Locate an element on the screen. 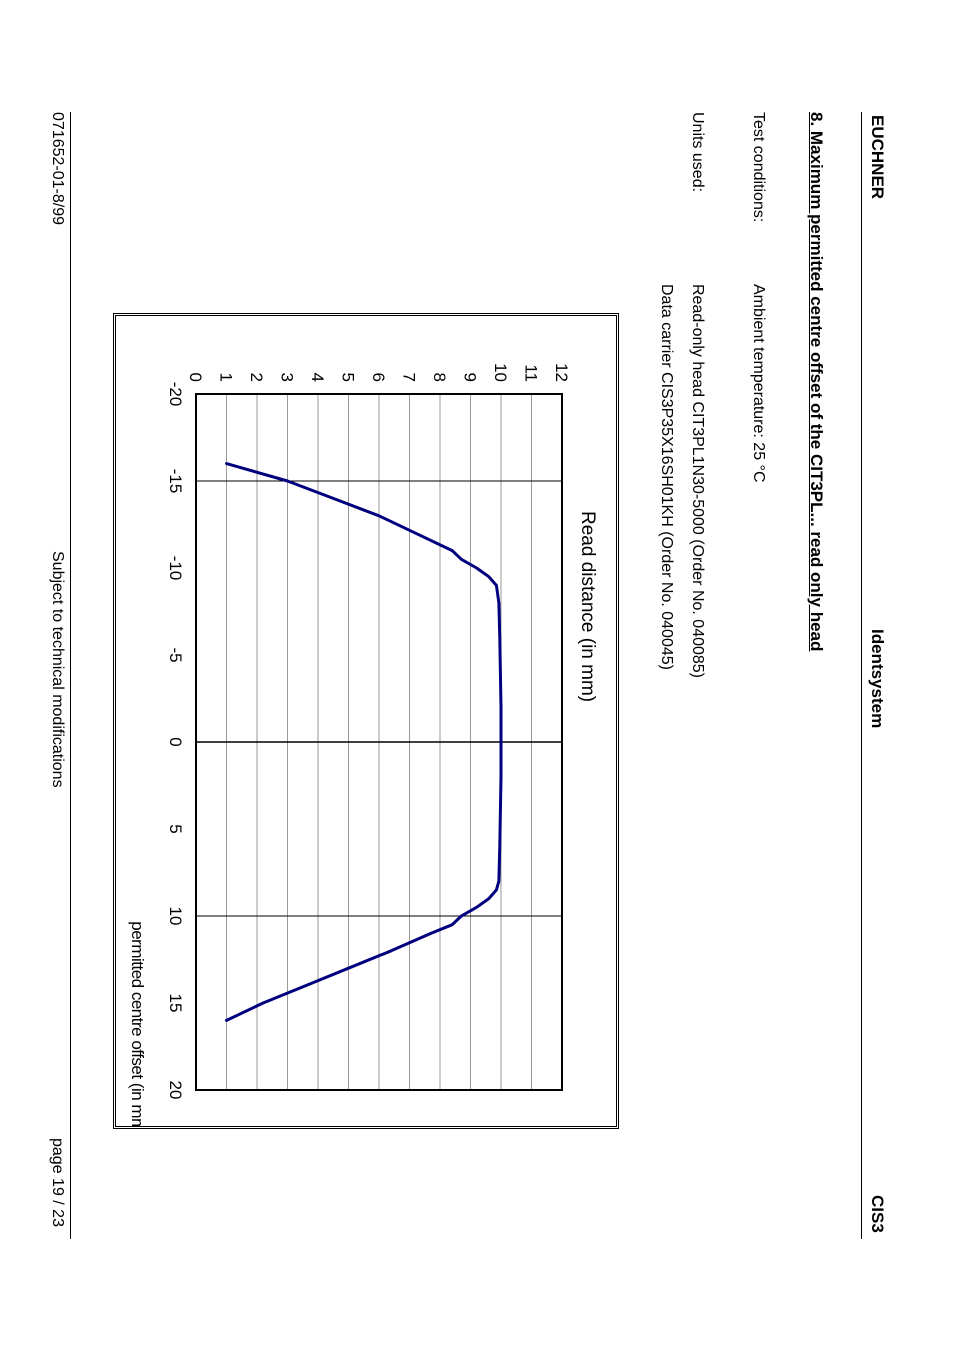 The height and width of the screenshot is (1351, 954). header-rule is located at coordinates (861, 675).